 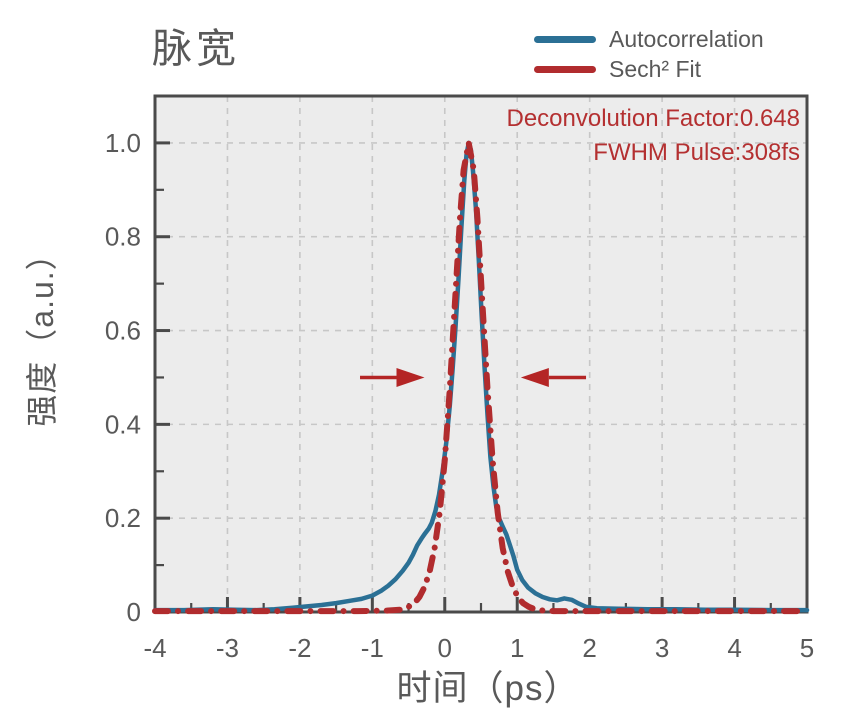 What do you see at coordinates (123, 424) in the screenshot?
I see `y-tick-label: 0.4` at bounding box center [123, 424].